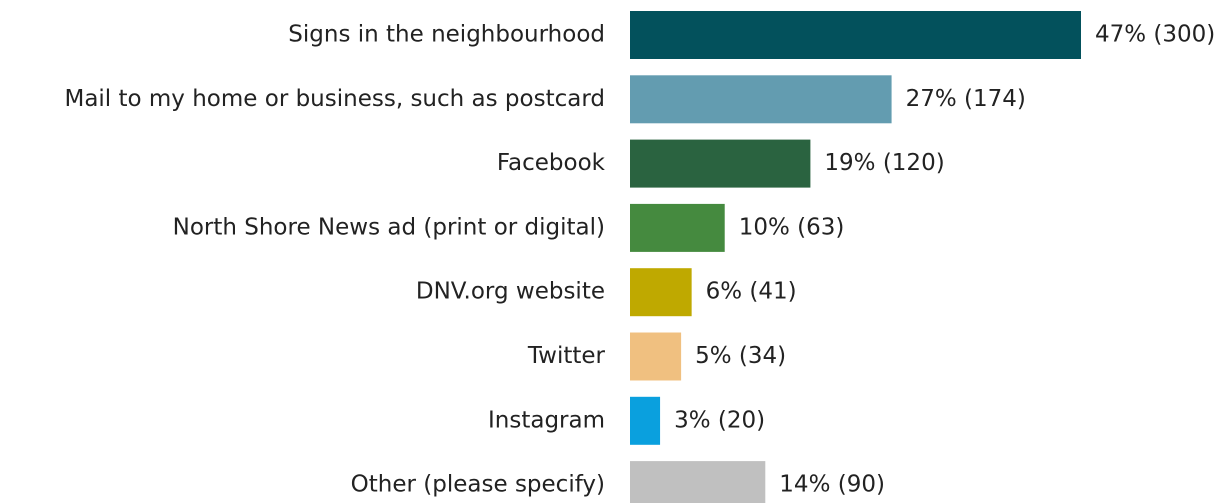  Describe the element at coordinates (546, 420) in the screenshot. I see `category-label: Instagram` at that location.